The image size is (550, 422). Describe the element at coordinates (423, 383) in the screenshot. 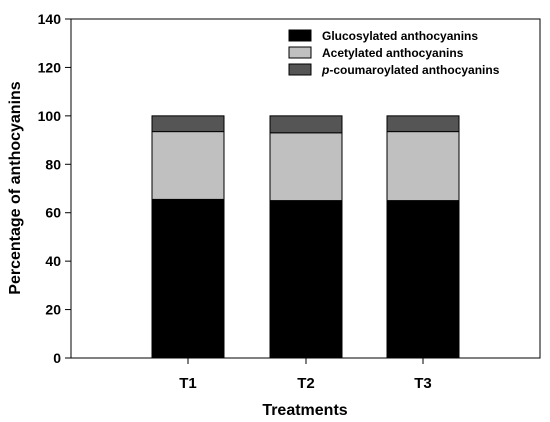

I see `x-tick-label: T3` at that location.